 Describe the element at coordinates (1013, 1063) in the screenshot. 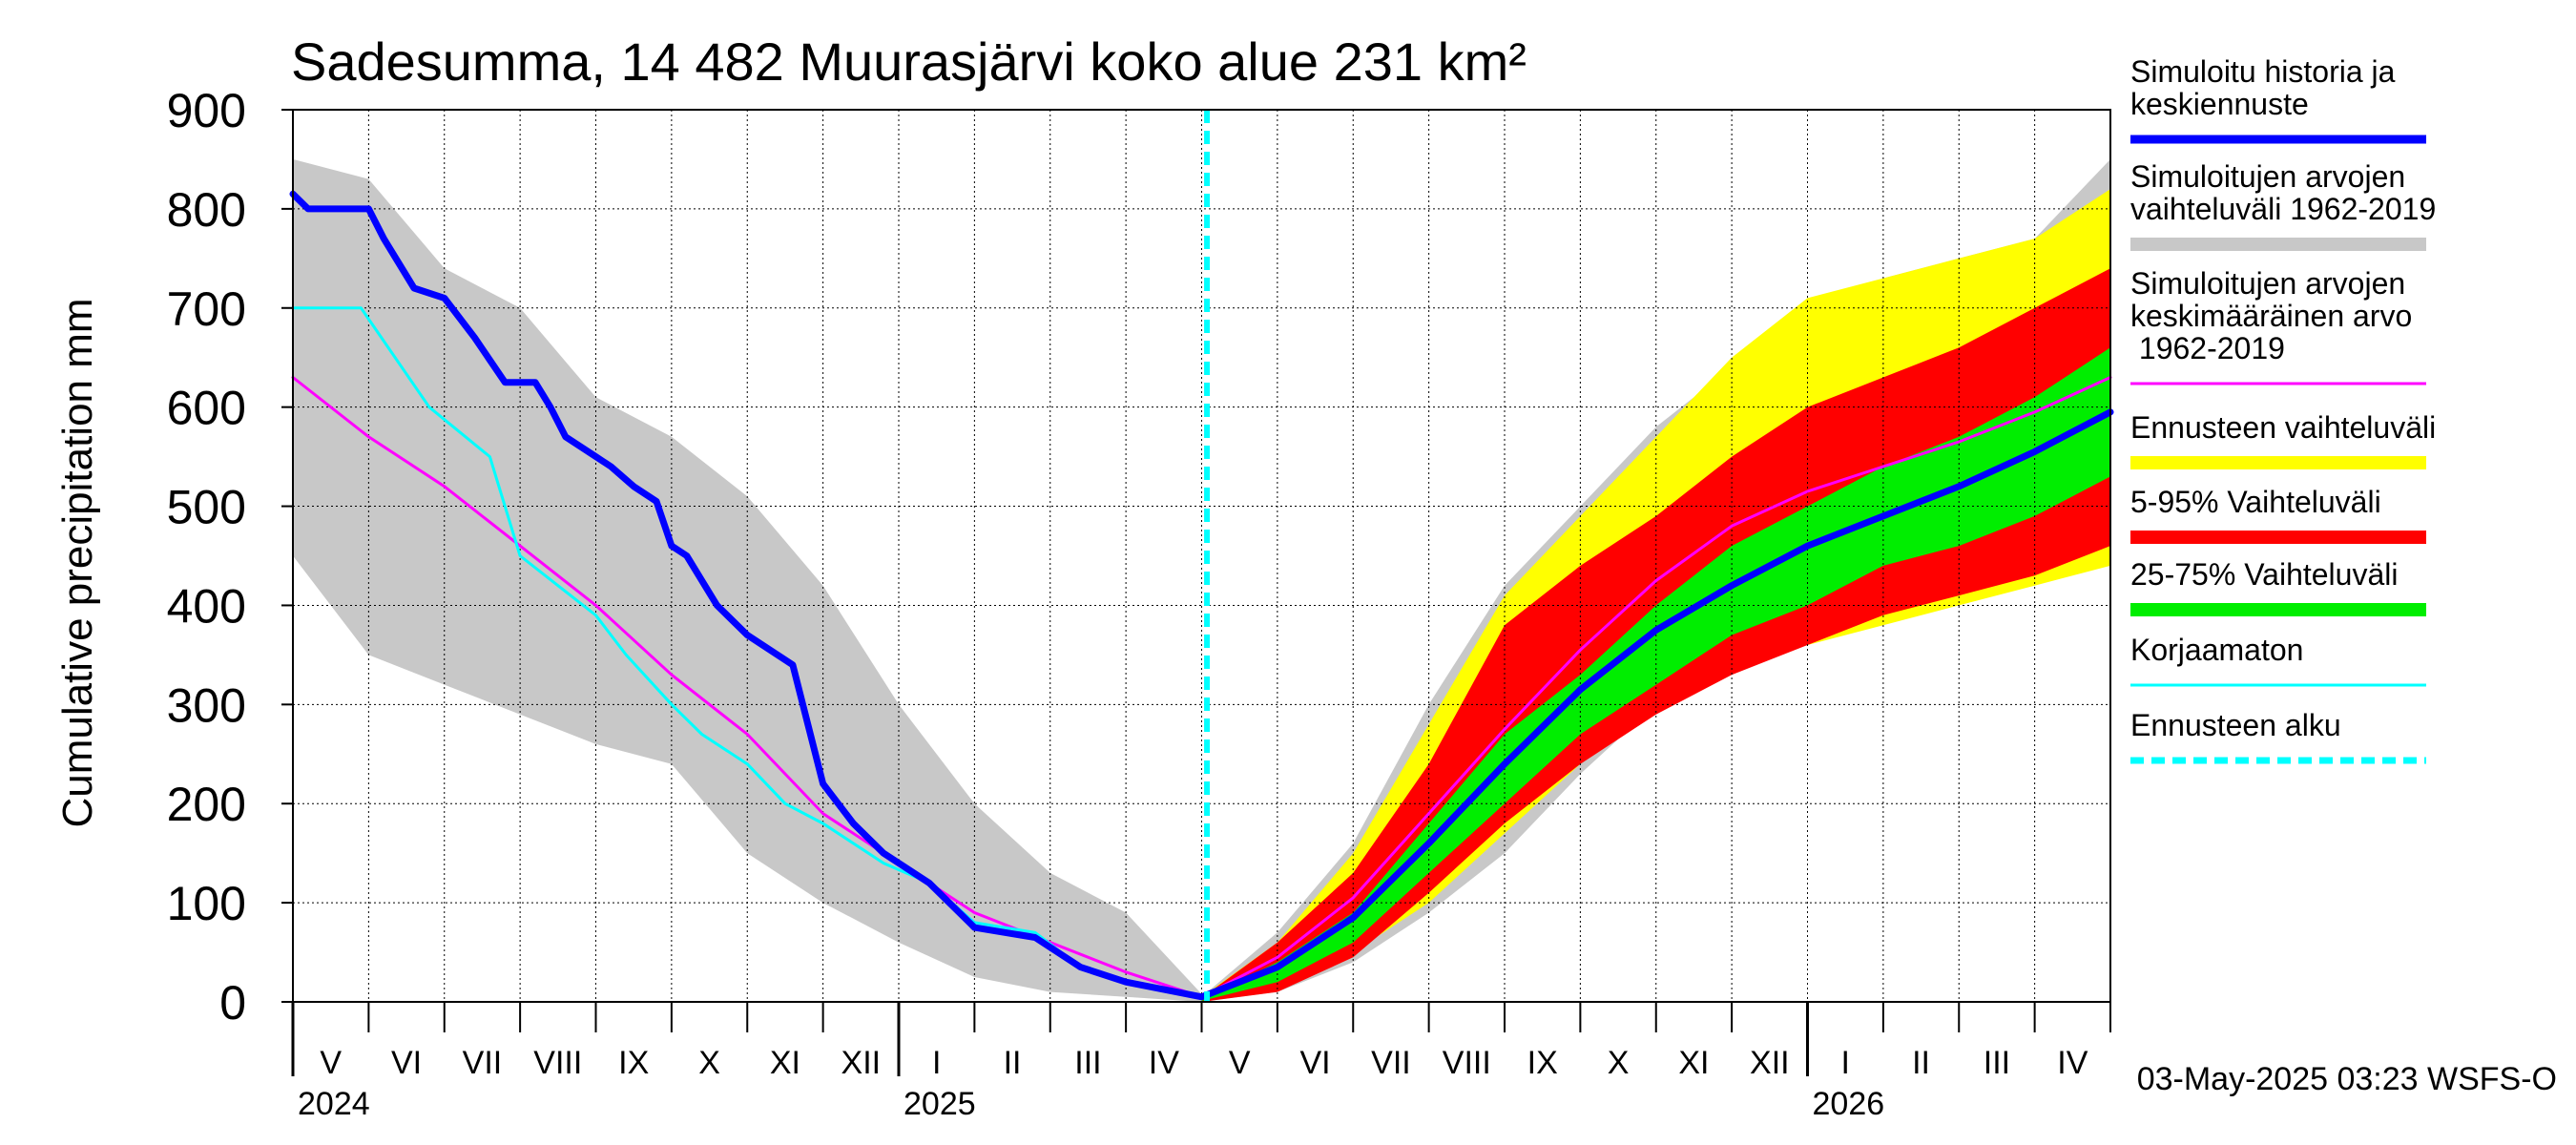

I see `month-label-9: II` at that location.